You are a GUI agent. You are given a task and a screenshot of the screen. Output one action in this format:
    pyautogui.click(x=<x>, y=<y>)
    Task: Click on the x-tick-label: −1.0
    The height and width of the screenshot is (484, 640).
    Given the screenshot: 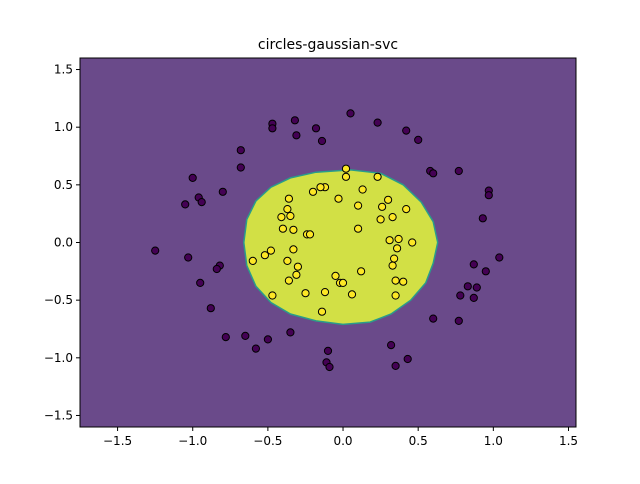 What is the action you would take?
    pyautogui.click(x=192, y=441)
    